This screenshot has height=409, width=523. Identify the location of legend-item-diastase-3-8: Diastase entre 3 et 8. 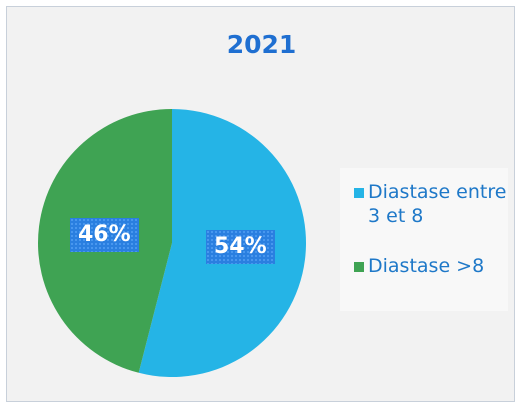
(431, 204).